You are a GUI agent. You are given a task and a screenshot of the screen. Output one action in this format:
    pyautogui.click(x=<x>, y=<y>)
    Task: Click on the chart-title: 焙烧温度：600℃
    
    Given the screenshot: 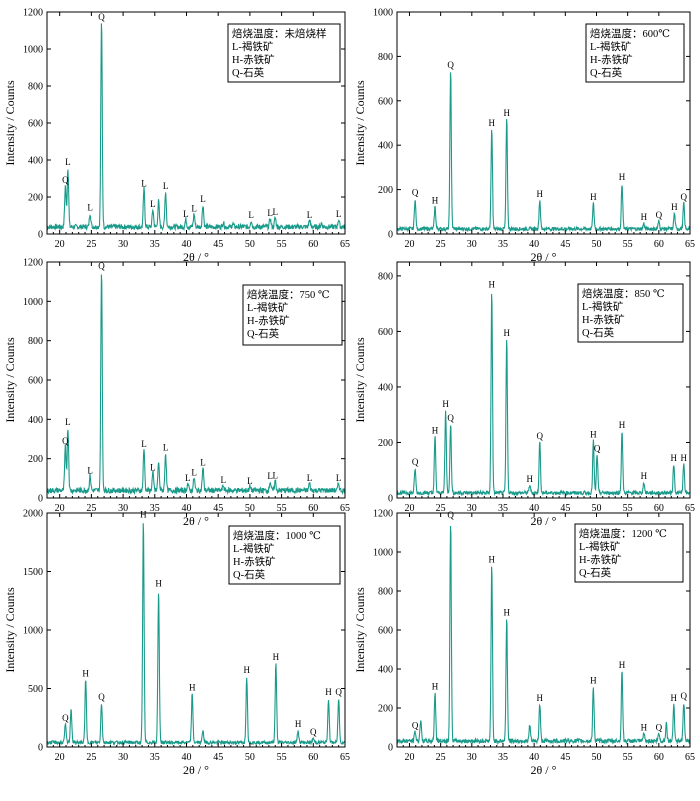 What is the action you would take?
    pyautogui.click(x=630, y=33)
    